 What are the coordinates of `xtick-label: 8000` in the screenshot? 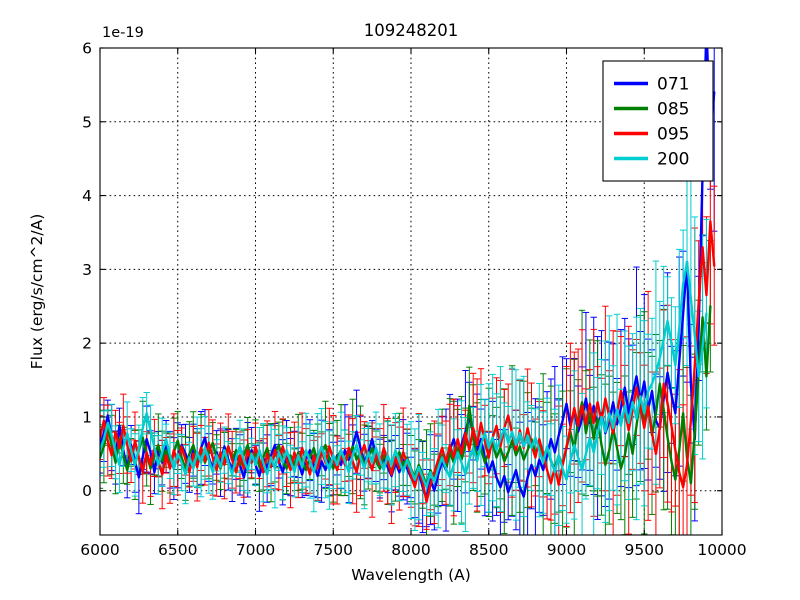 It's located at (410, 550).